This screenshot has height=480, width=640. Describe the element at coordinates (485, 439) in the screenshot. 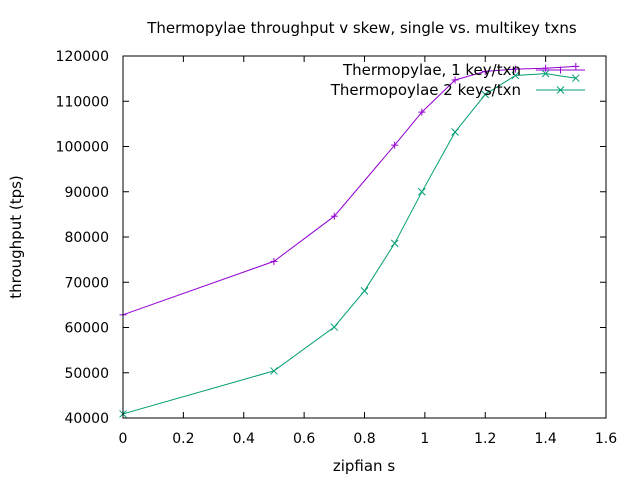

I see `x-tick-label: 1.2` at that location.